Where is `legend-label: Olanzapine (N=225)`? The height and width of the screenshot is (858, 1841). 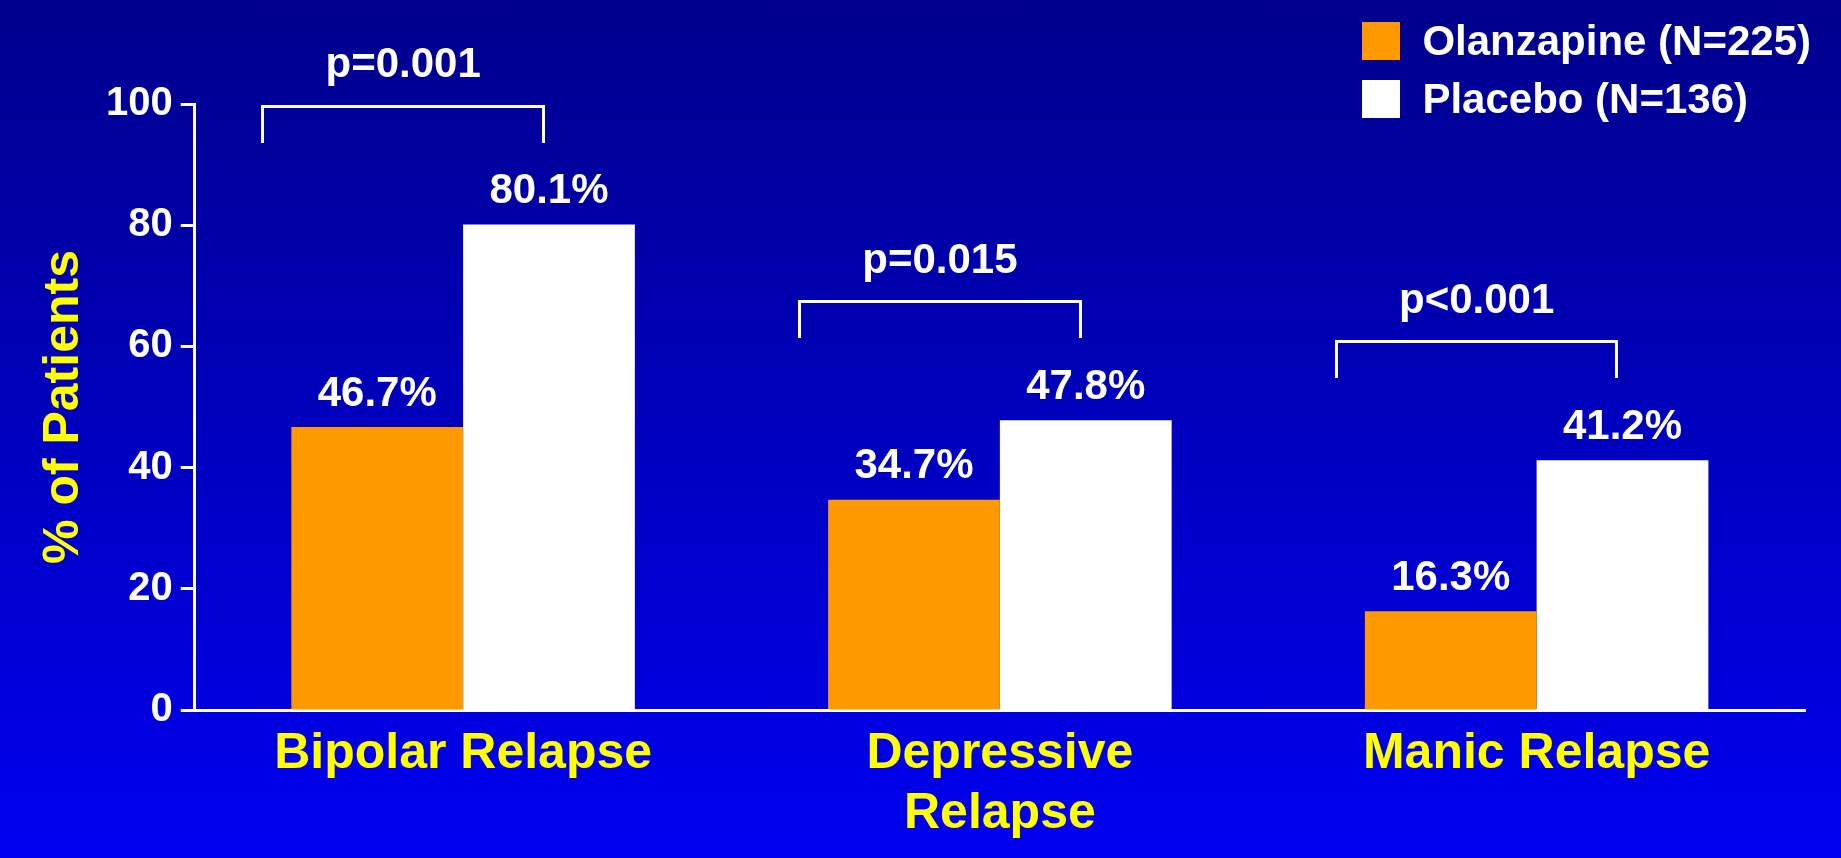
legend-label: Olanzapine (N=225) is located at coordinates (1616, 41).